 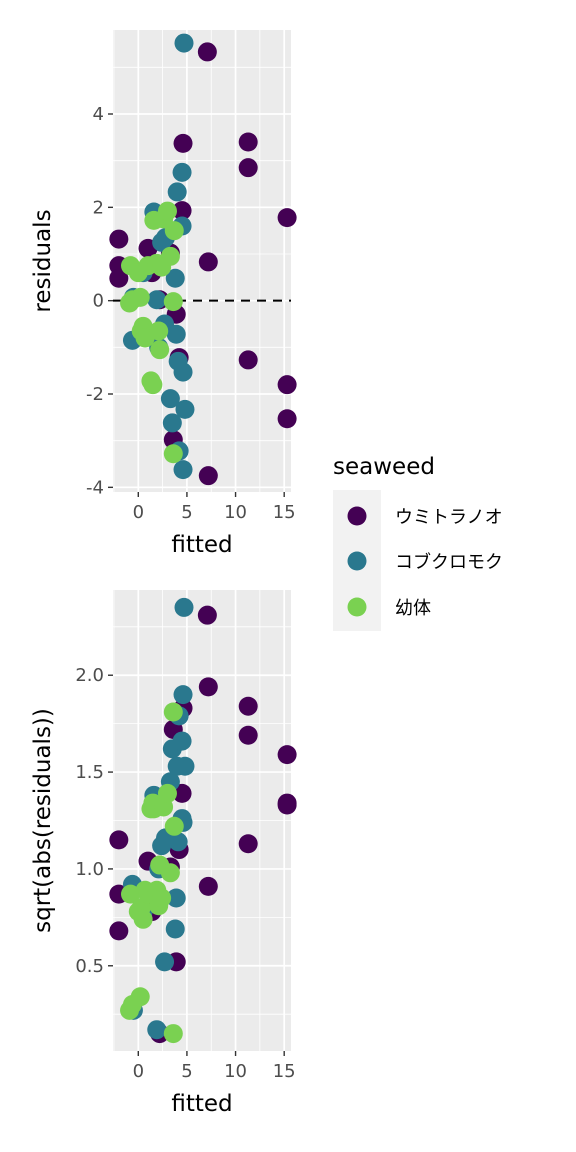 I want to click on y-tick-label: 1.0, so click(x=89, y=869).